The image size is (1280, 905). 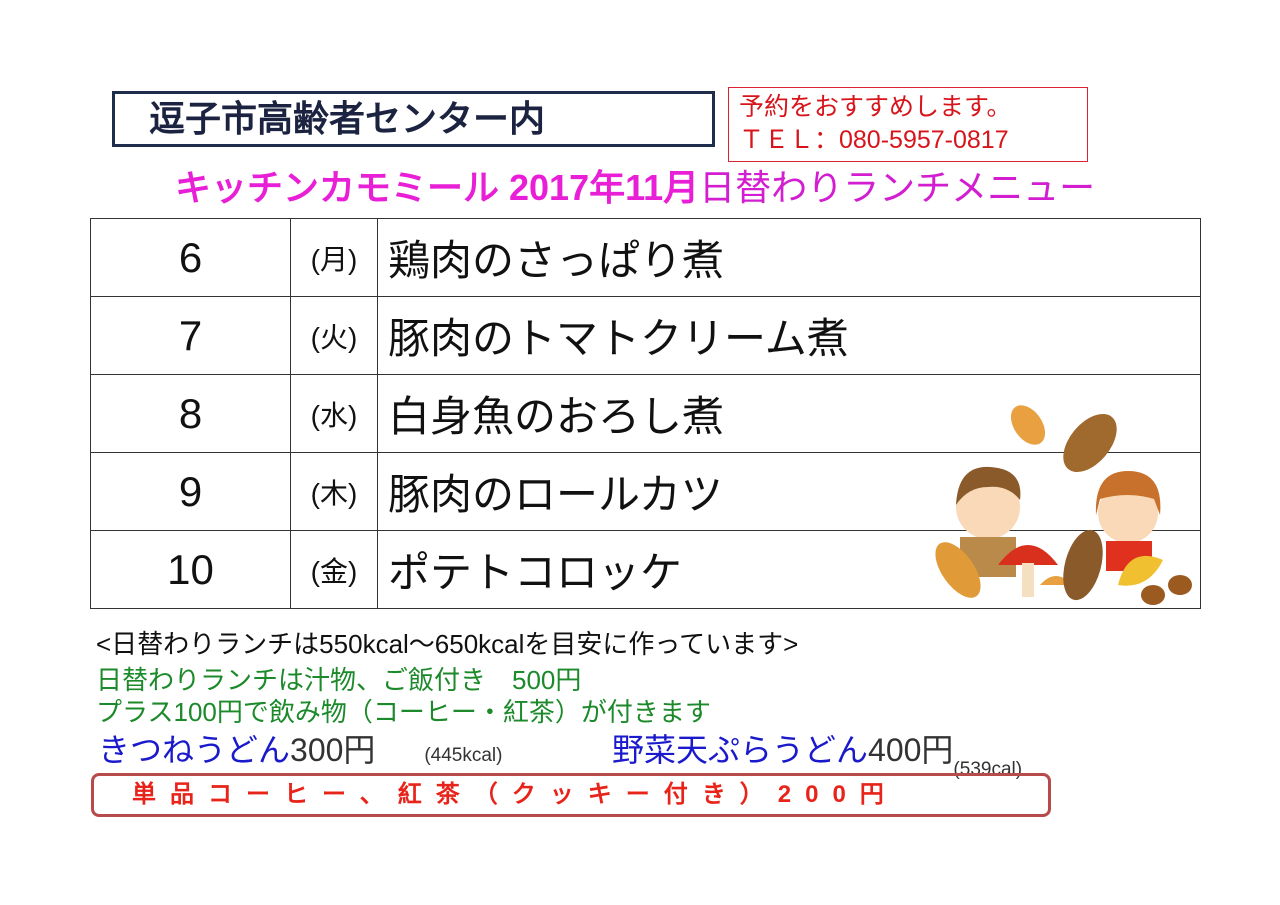 What do you see at coordinates (740, 750) in the screenshot?
I see `udon-name: 野菜天ぷらうどん` at bounding box center [740, 750].